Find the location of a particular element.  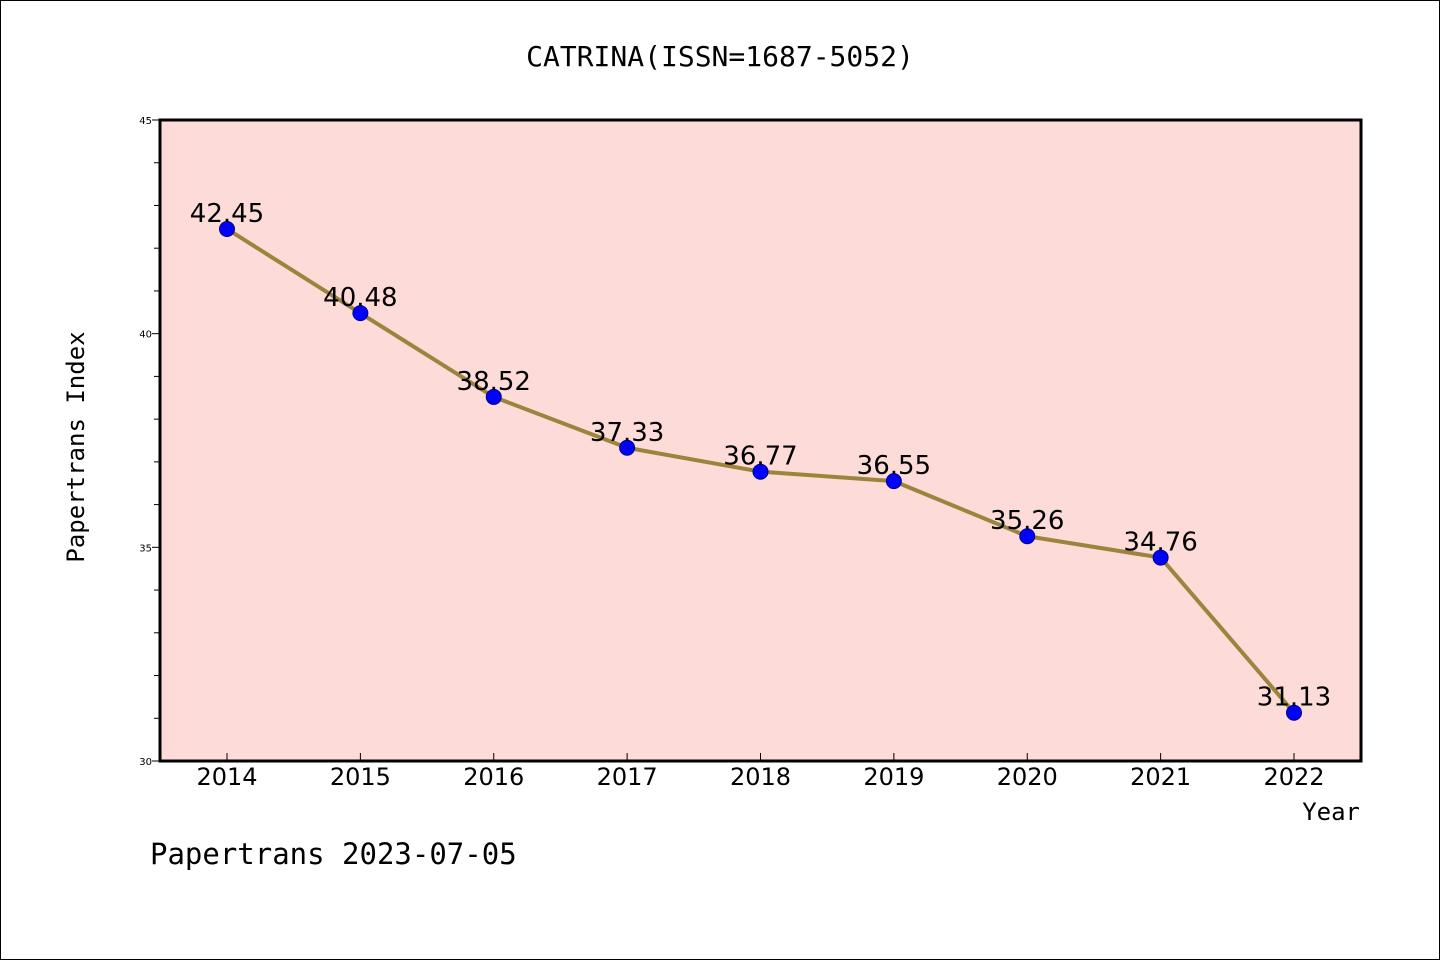

footer-watermark-text: Papertrans 2023-07-05 is located at coordinates (333, 854).